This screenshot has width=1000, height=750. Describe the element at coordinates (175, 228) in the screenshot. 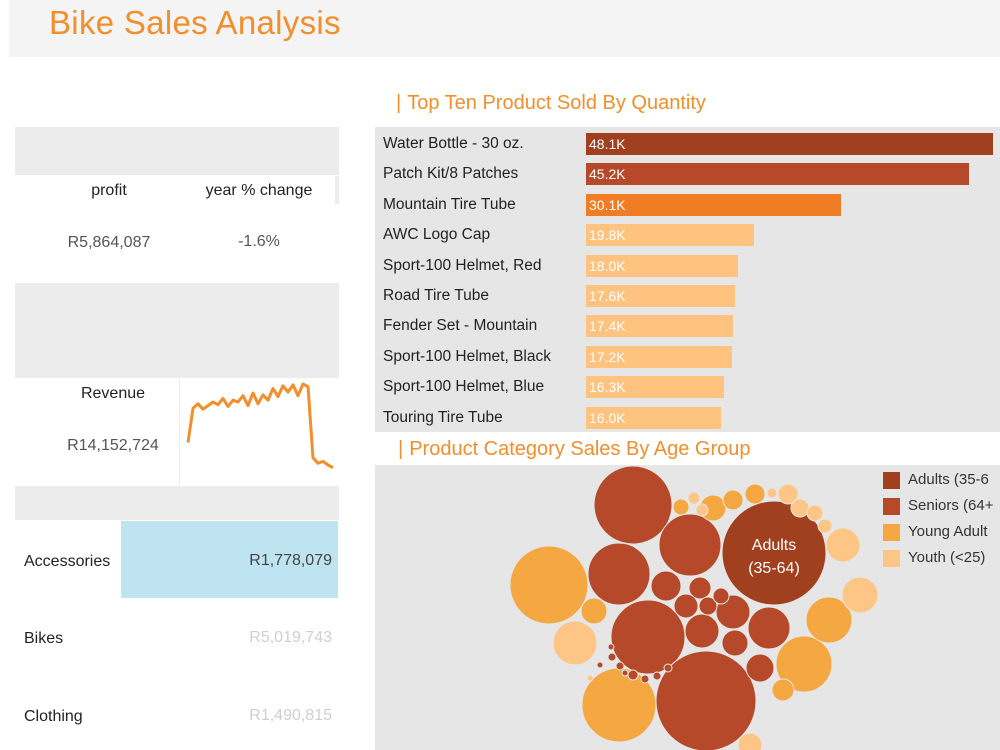

I see `kpi-profit-card` at that location.